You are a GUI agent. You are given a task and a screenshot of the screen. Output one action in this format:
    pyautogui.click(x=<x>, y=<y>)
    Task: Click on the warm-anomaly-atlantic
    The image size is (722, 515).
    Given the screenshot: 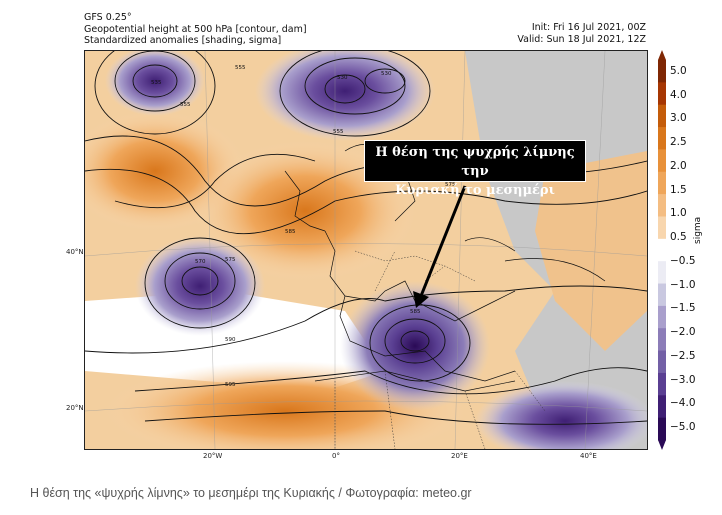 What is the action you would take?
    pyautogui.click(x=305, y=211)
    